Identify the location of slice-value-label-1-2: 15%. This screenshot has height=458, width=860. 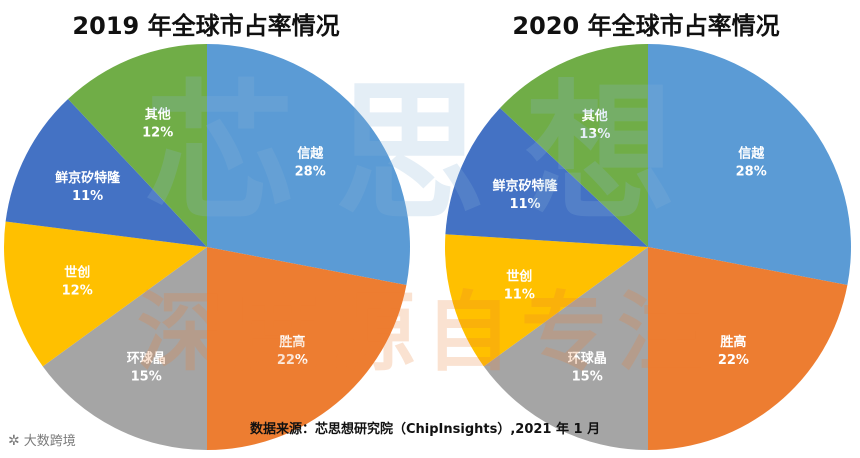
(587, 376).